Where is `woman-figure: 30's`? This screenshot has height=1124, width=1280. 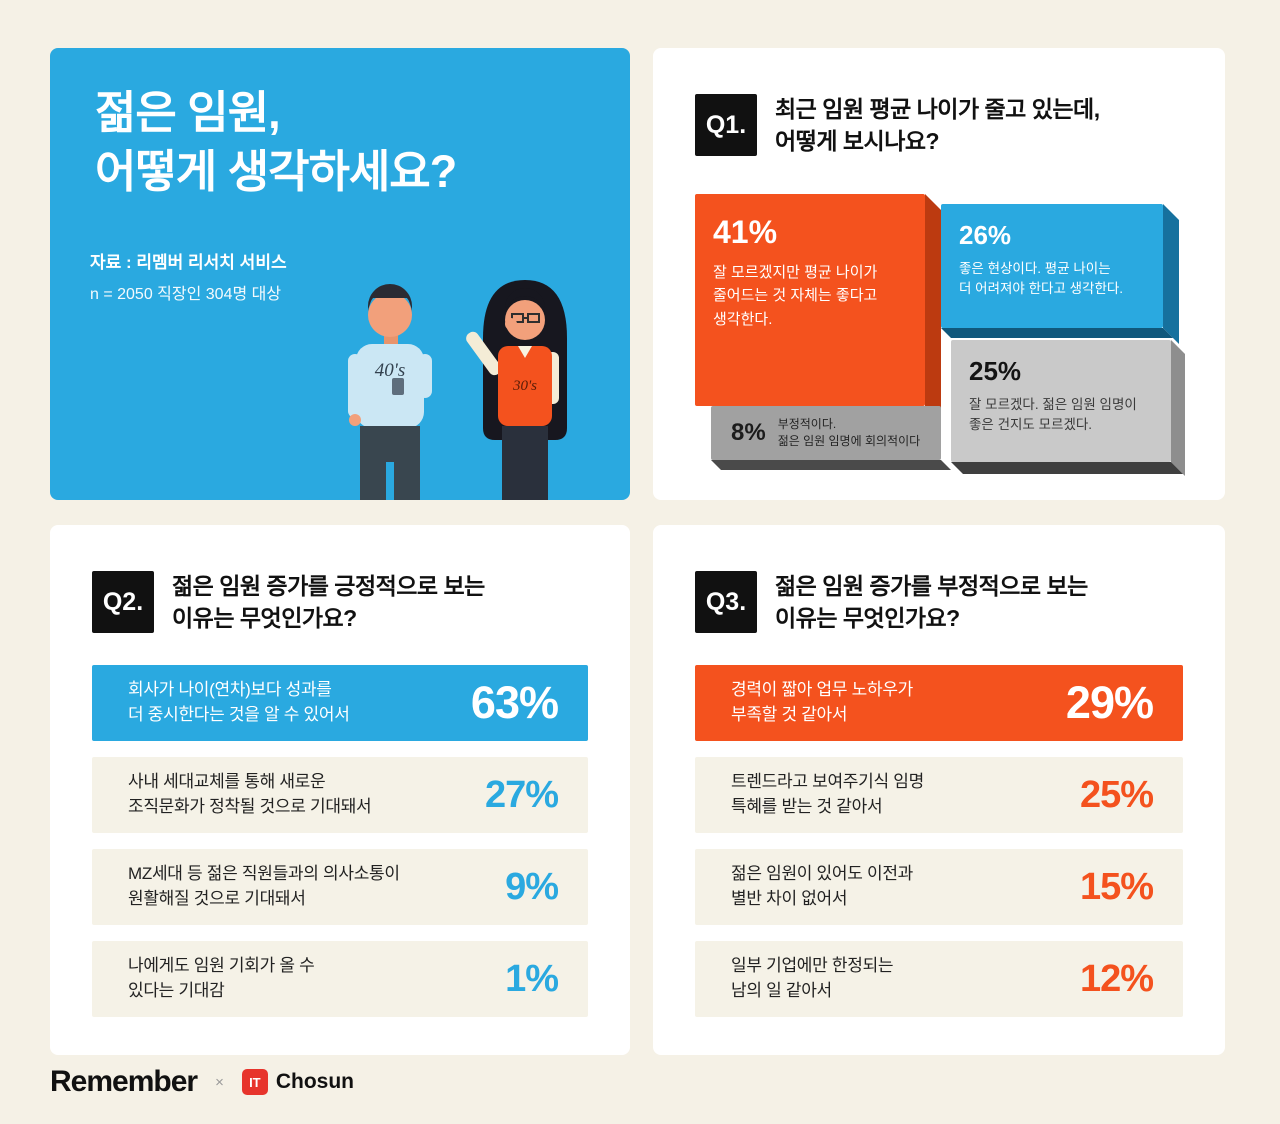 woman-figure: 30's is located at coordinates (516, 390).